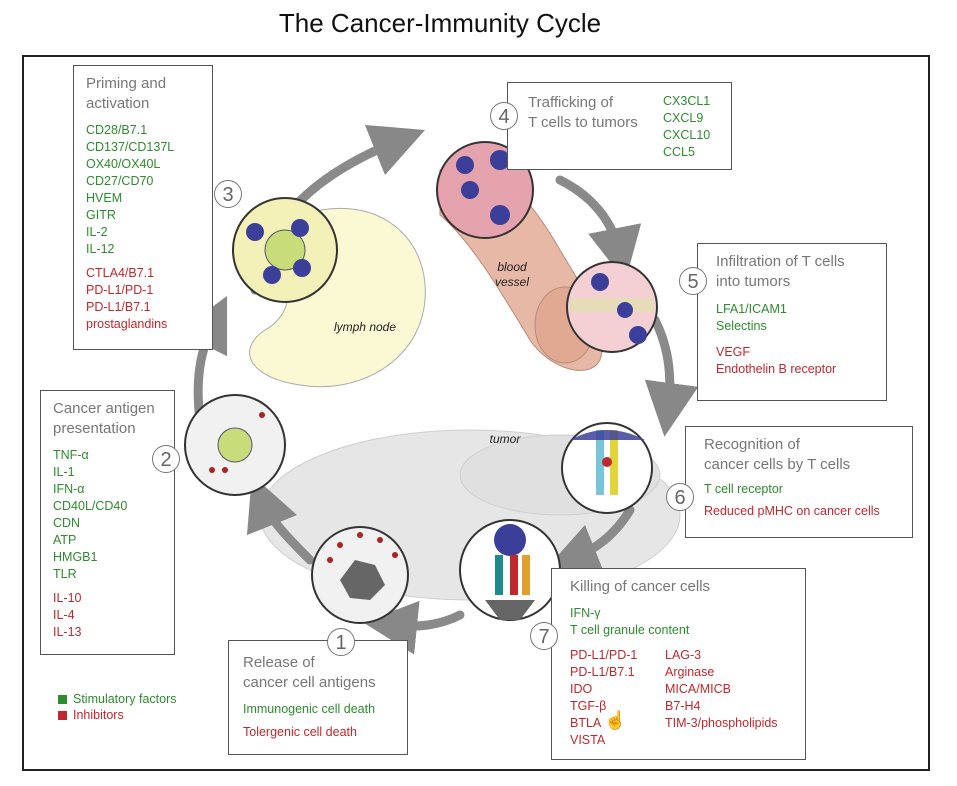  I want to click on inhib-factor: Endothelin B receptor, so click(776, 369).